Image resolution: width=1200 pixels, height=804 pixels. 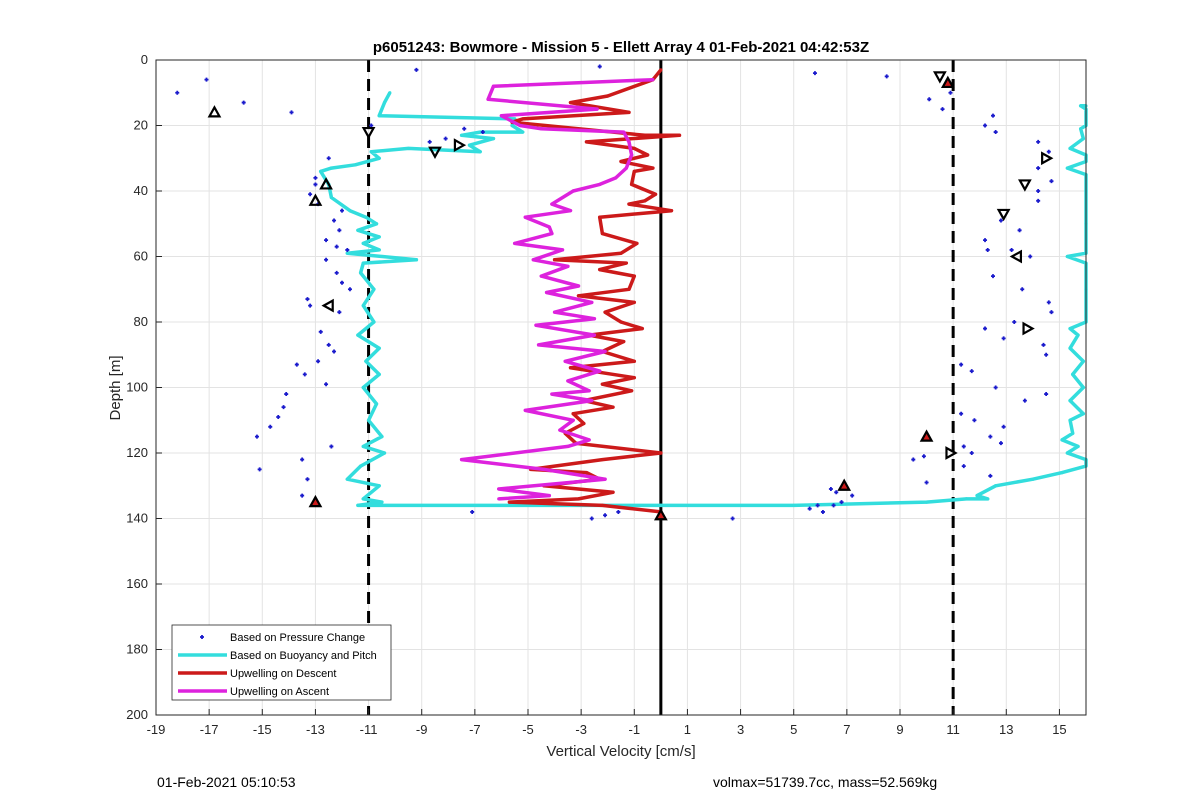 What do you see at coordinates (687, 729) in the screenshot?
I see `x-tick-label: 1` at bounding box center [687, 729].